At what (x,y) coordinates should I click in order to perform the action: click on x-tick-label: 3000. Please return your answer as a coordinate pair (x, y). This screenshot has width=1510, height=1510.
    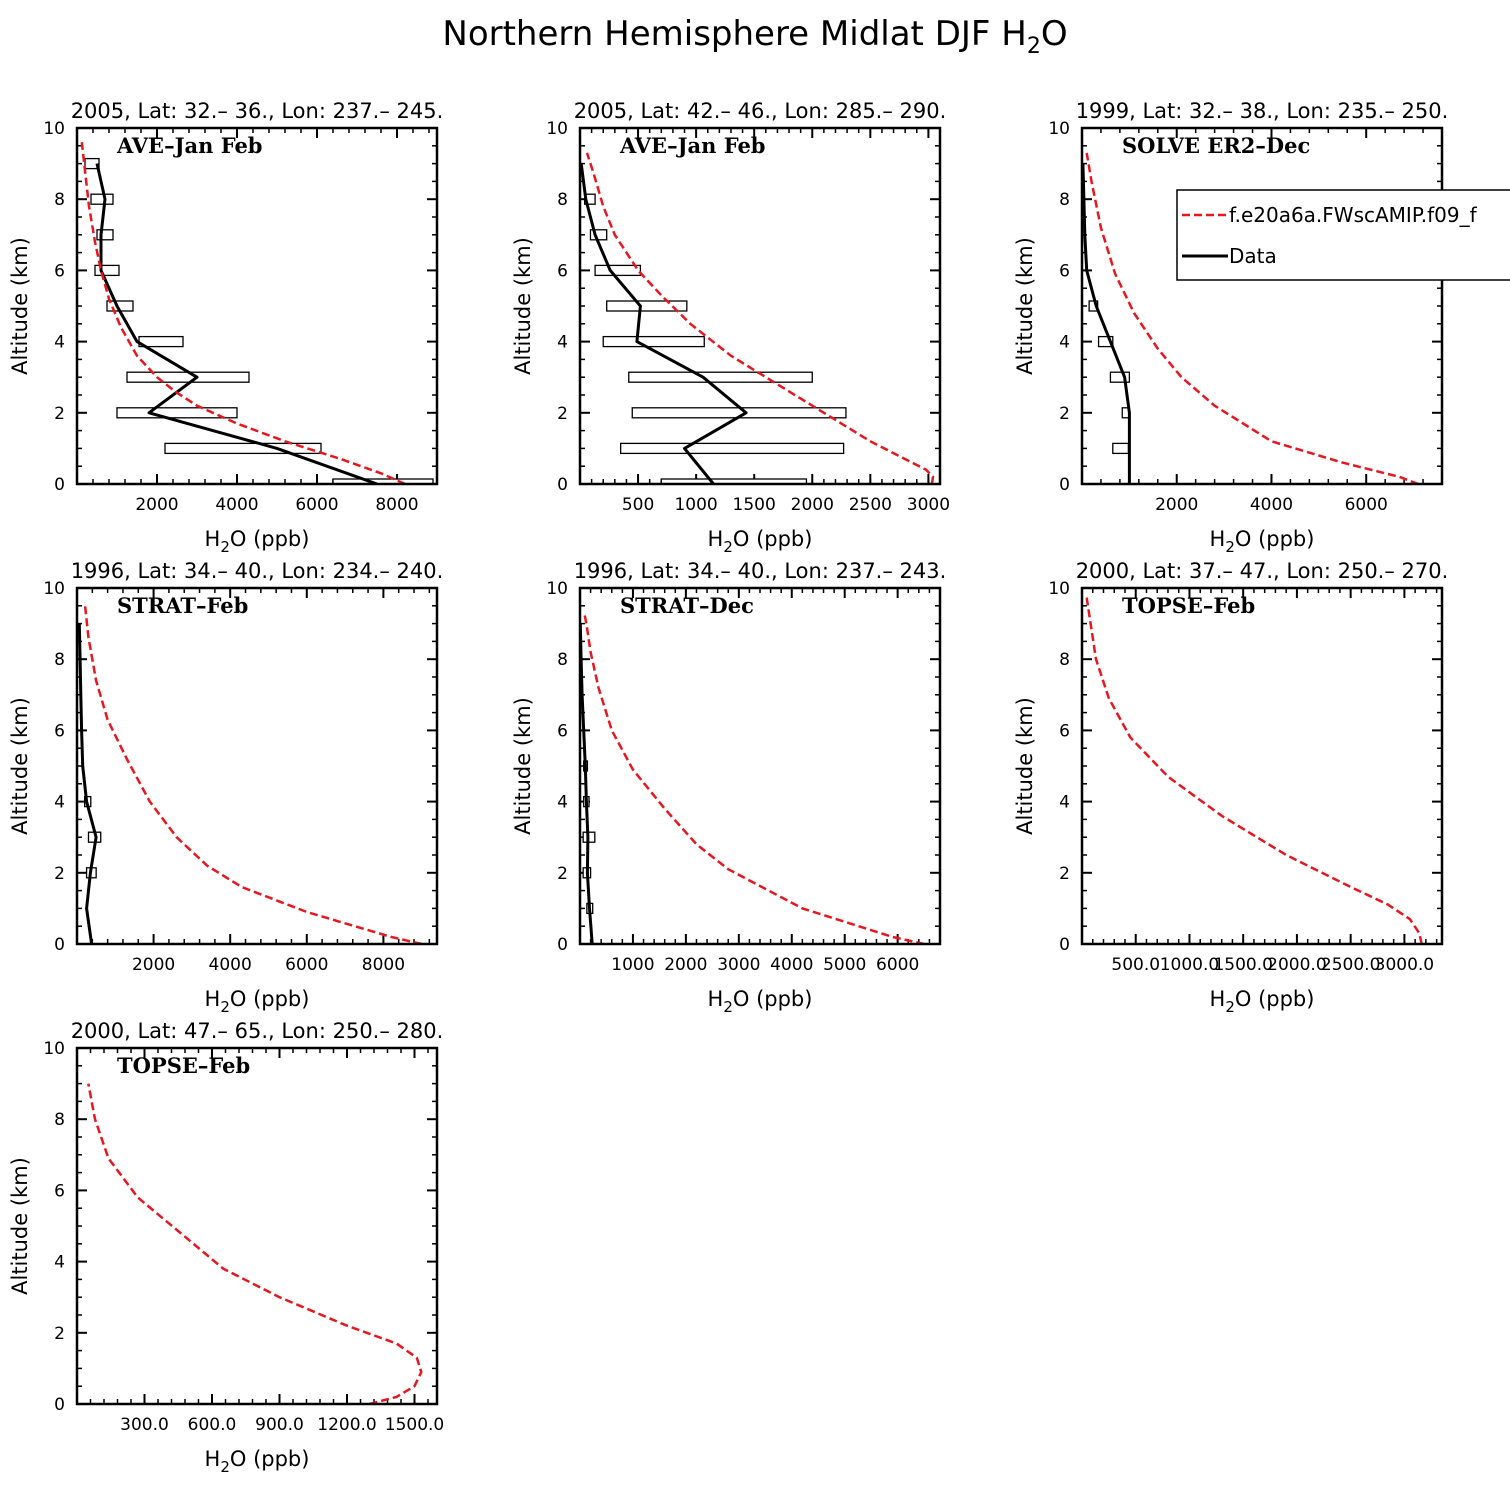
    Looking at the image, I should click on (738, 965).